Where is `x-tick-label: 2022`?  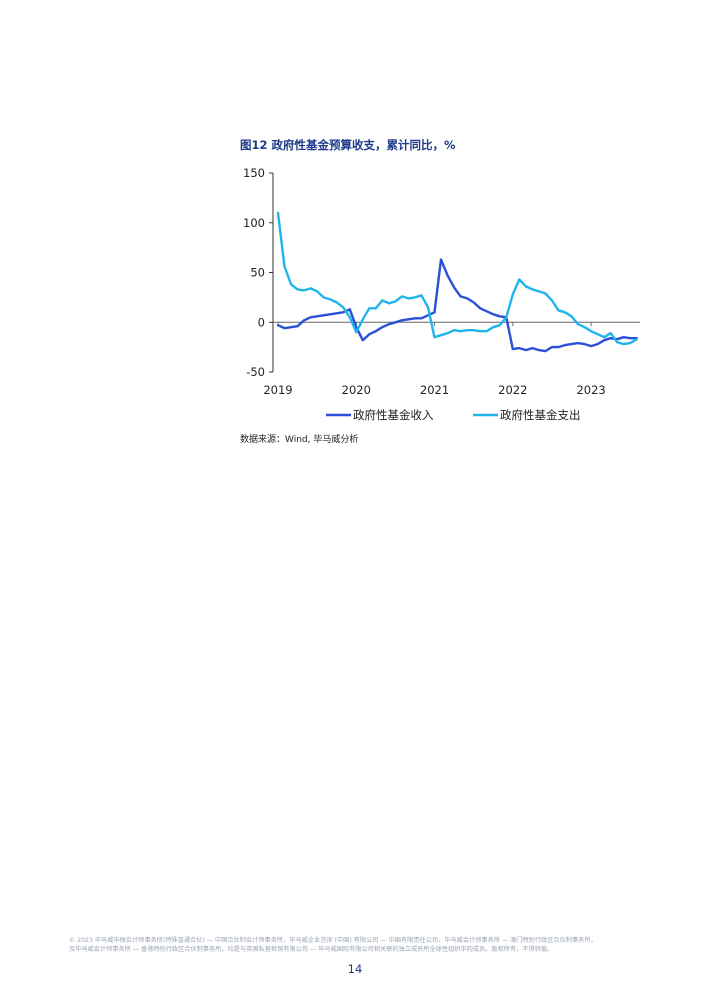
x-tick-label: 2022 is located at coordinates (512, 390).